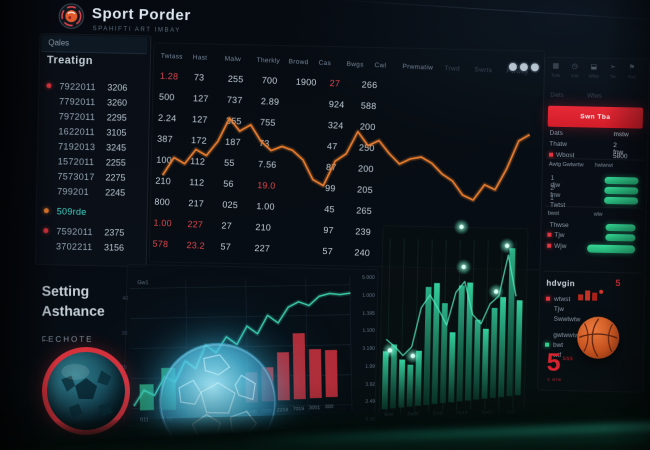 This screenshot has width=650, height=450. I want to click on pill-row-label: Tjw, so click(559, 235).